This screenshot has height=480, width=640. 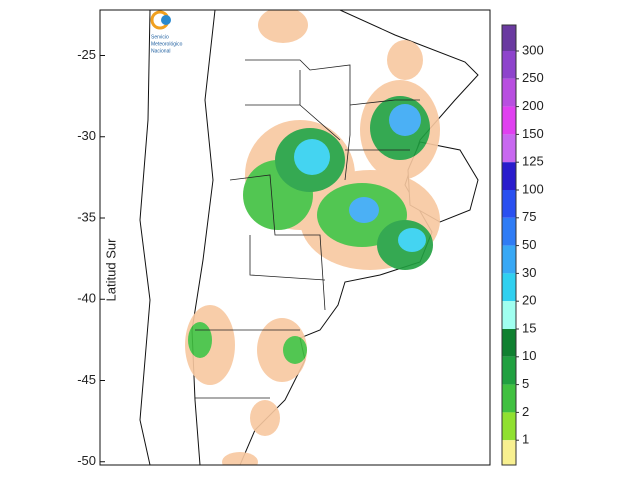 I want to click on colorbar-label: 250, so click(x=533, y=77).